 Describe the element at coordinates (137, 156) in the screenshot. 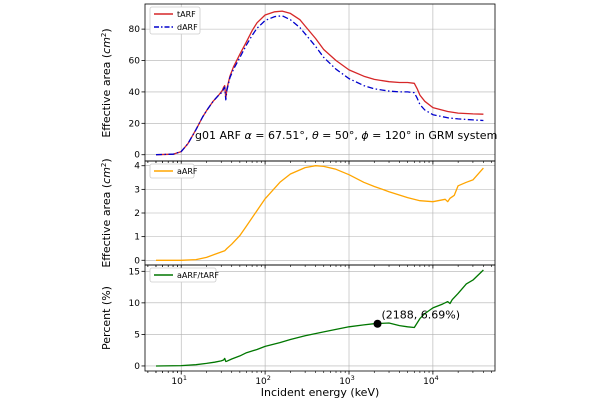

I see `top-ytick-label-0: 0` at that location.